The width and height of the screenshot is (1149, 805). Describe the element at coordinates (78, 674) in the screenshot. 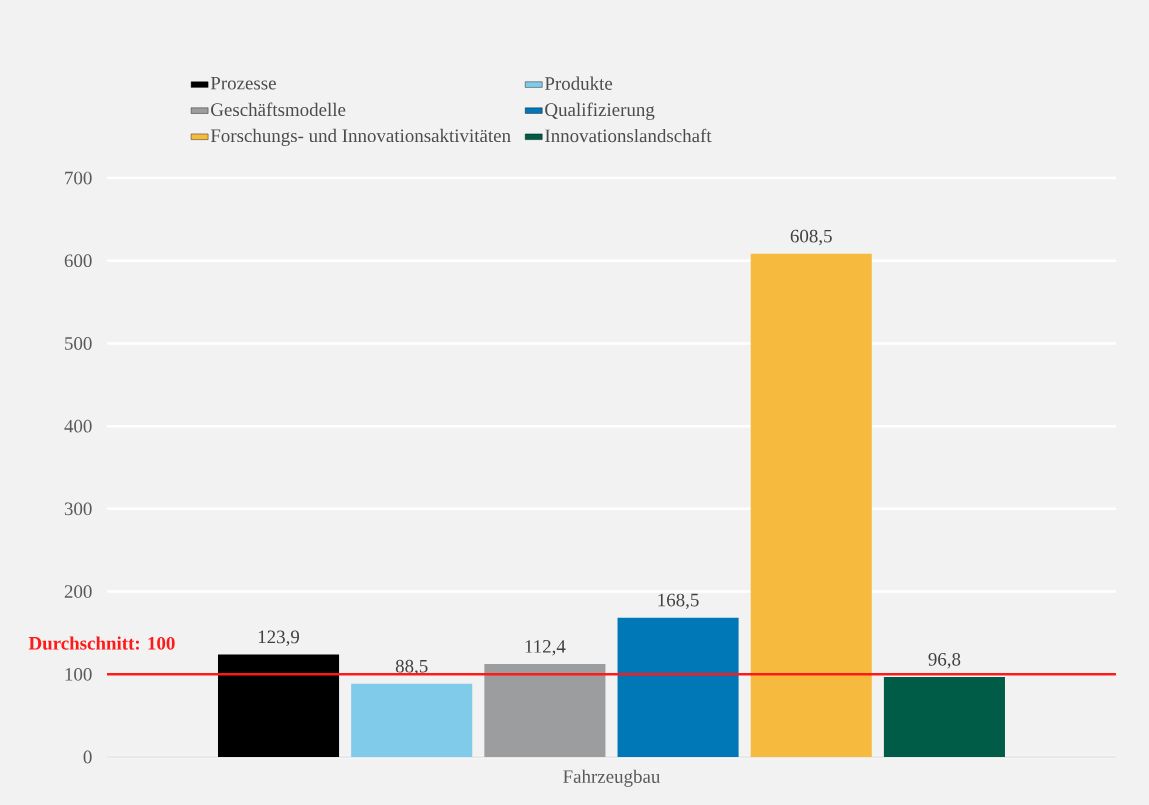

I see `y-tick-label: 100` at that location.